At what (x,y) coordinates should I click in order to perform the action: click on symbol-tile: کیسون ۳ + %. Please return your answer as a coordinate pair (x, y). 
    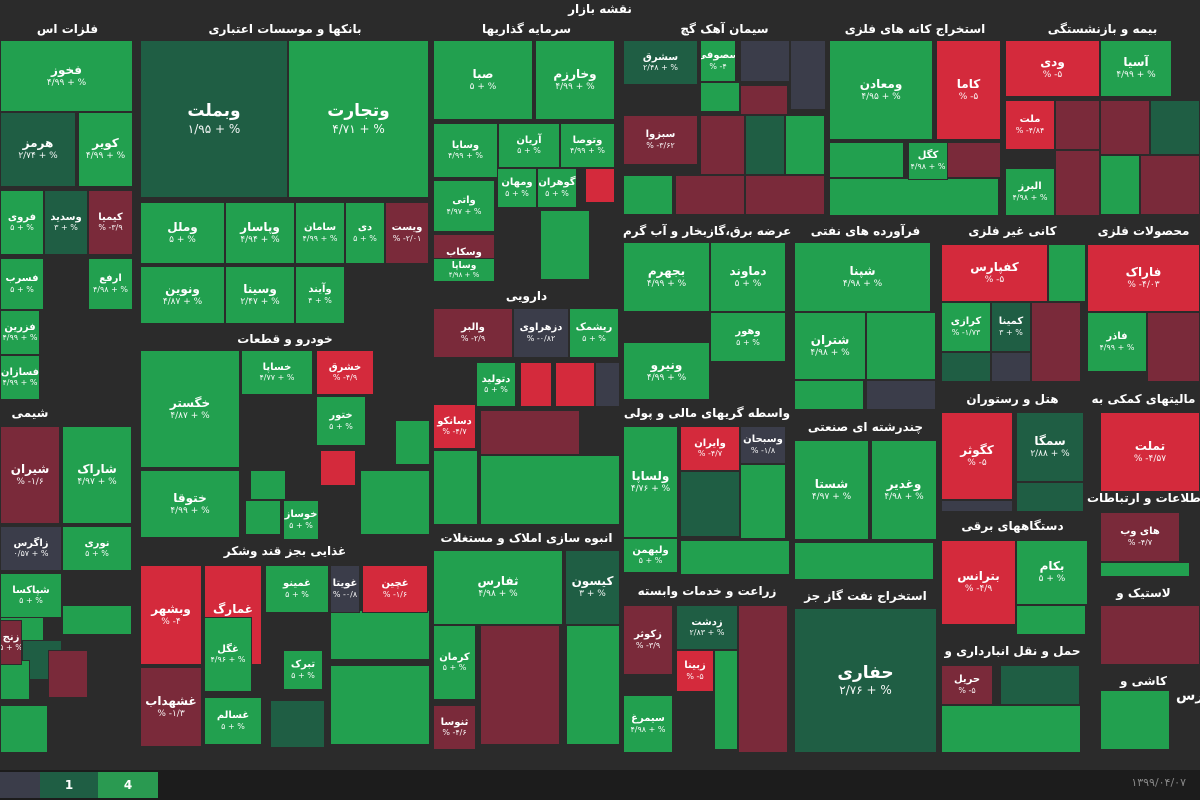
    Looking at the image, I should click on (592, 587).